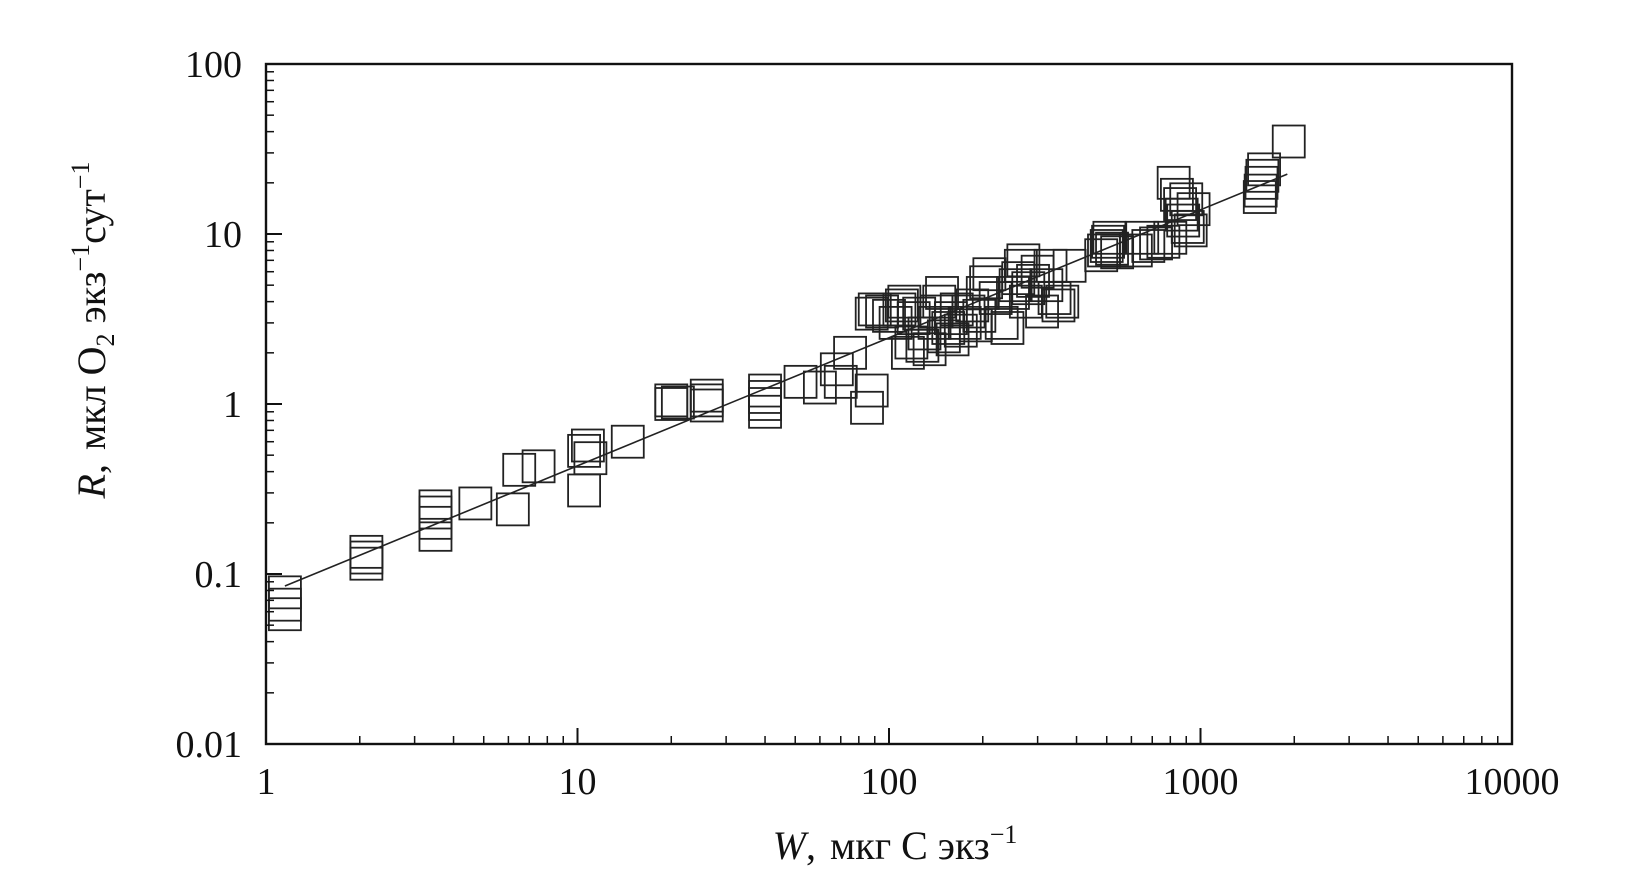 The width and height of the screenshot is (1633, 893). Describe the element at coordinates (232, 405) in the screenshot. I see `y-tick-label: 1` at that location.